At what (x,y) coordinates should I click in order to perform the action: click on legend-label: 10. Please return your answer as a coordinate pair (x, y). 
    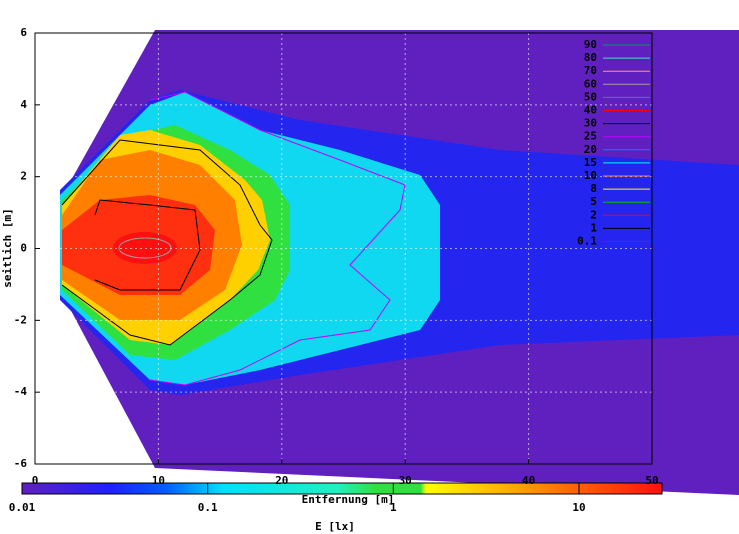
    Looking at the image, I should click on (590, 175).